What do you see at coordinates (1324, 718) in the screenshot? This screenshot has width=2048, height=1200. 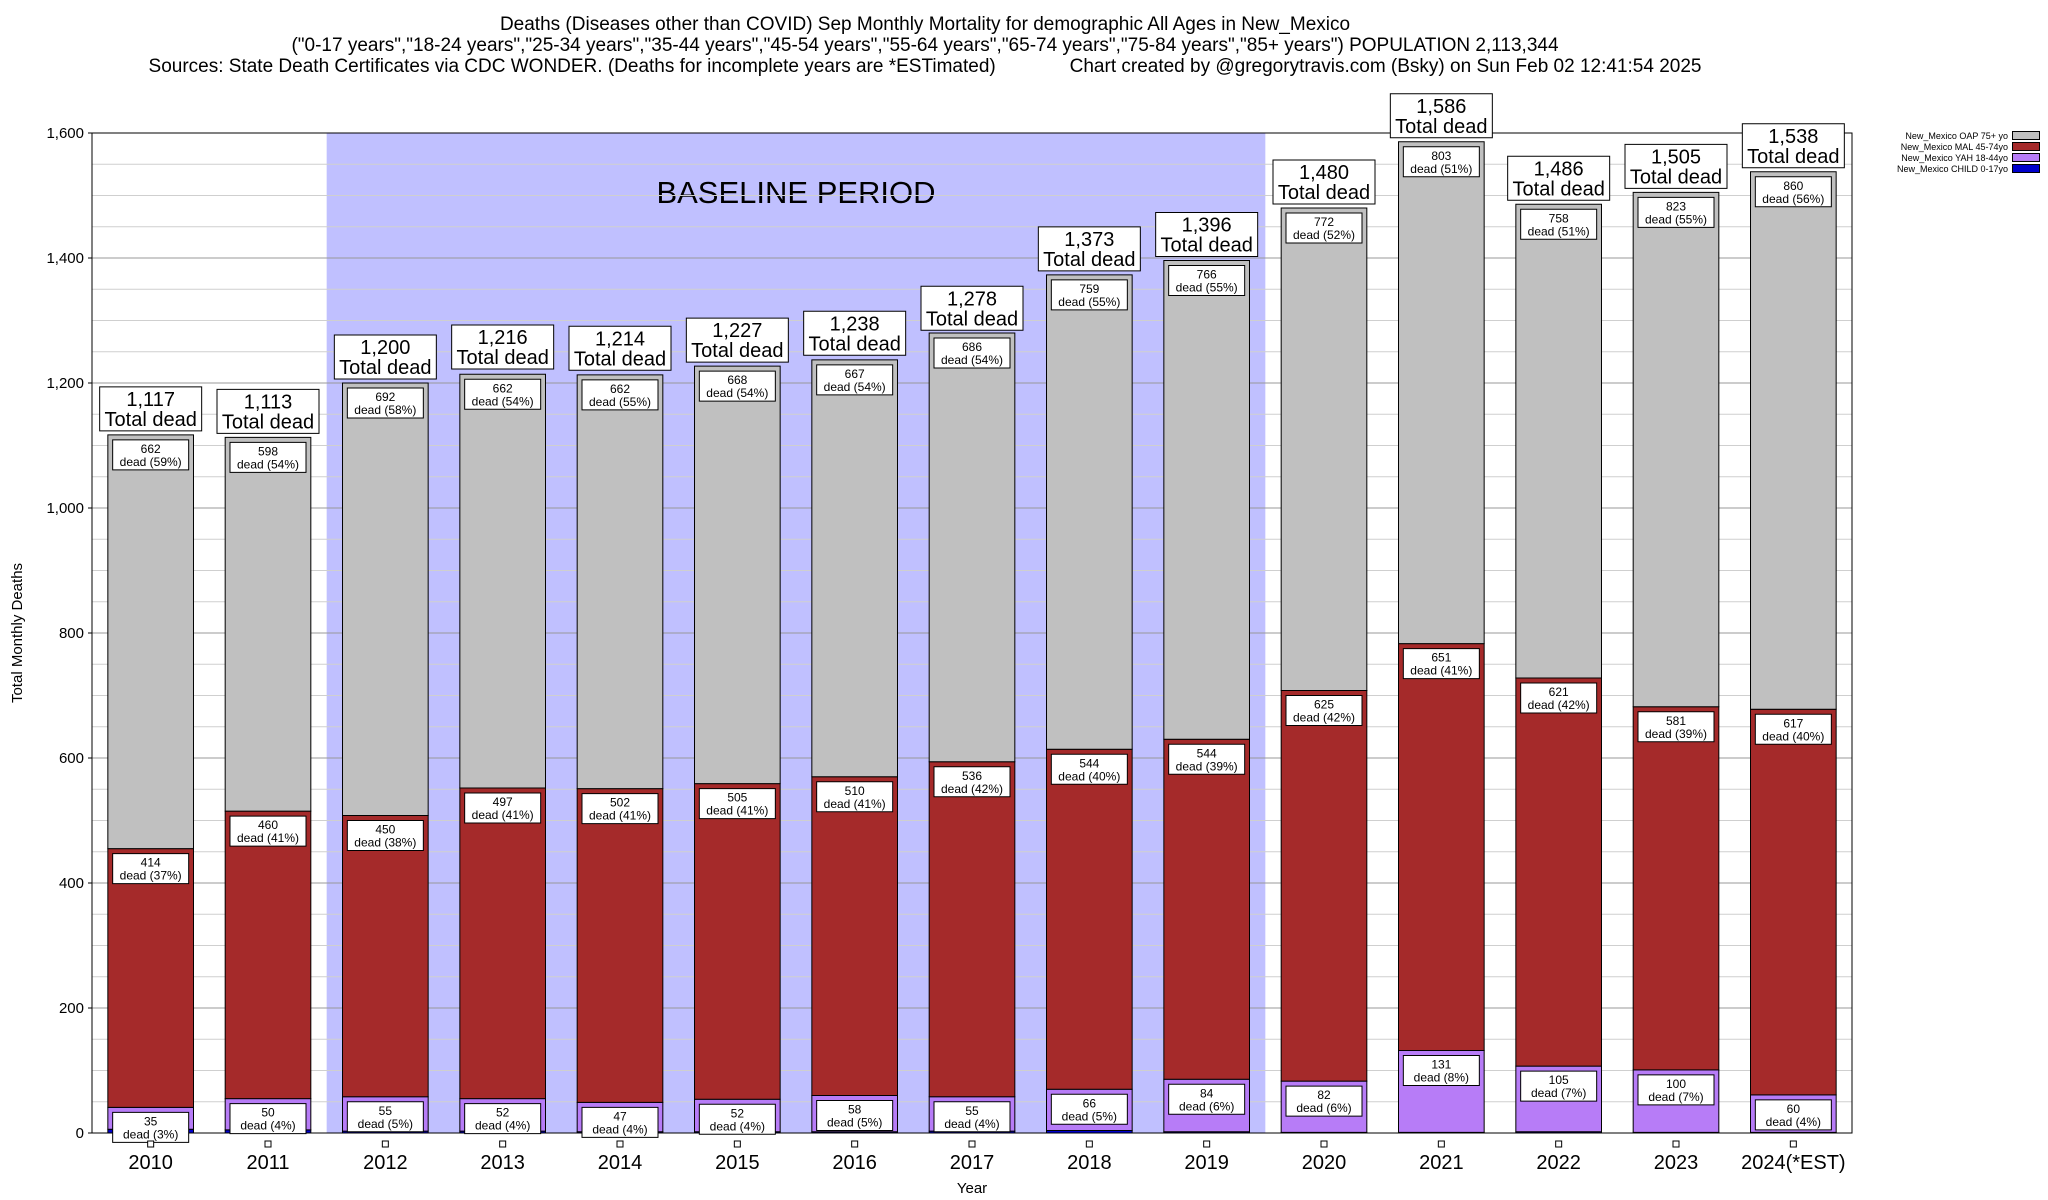 I see `segment-percent-label: dead (42%)` at bounding box center [1324, 718].